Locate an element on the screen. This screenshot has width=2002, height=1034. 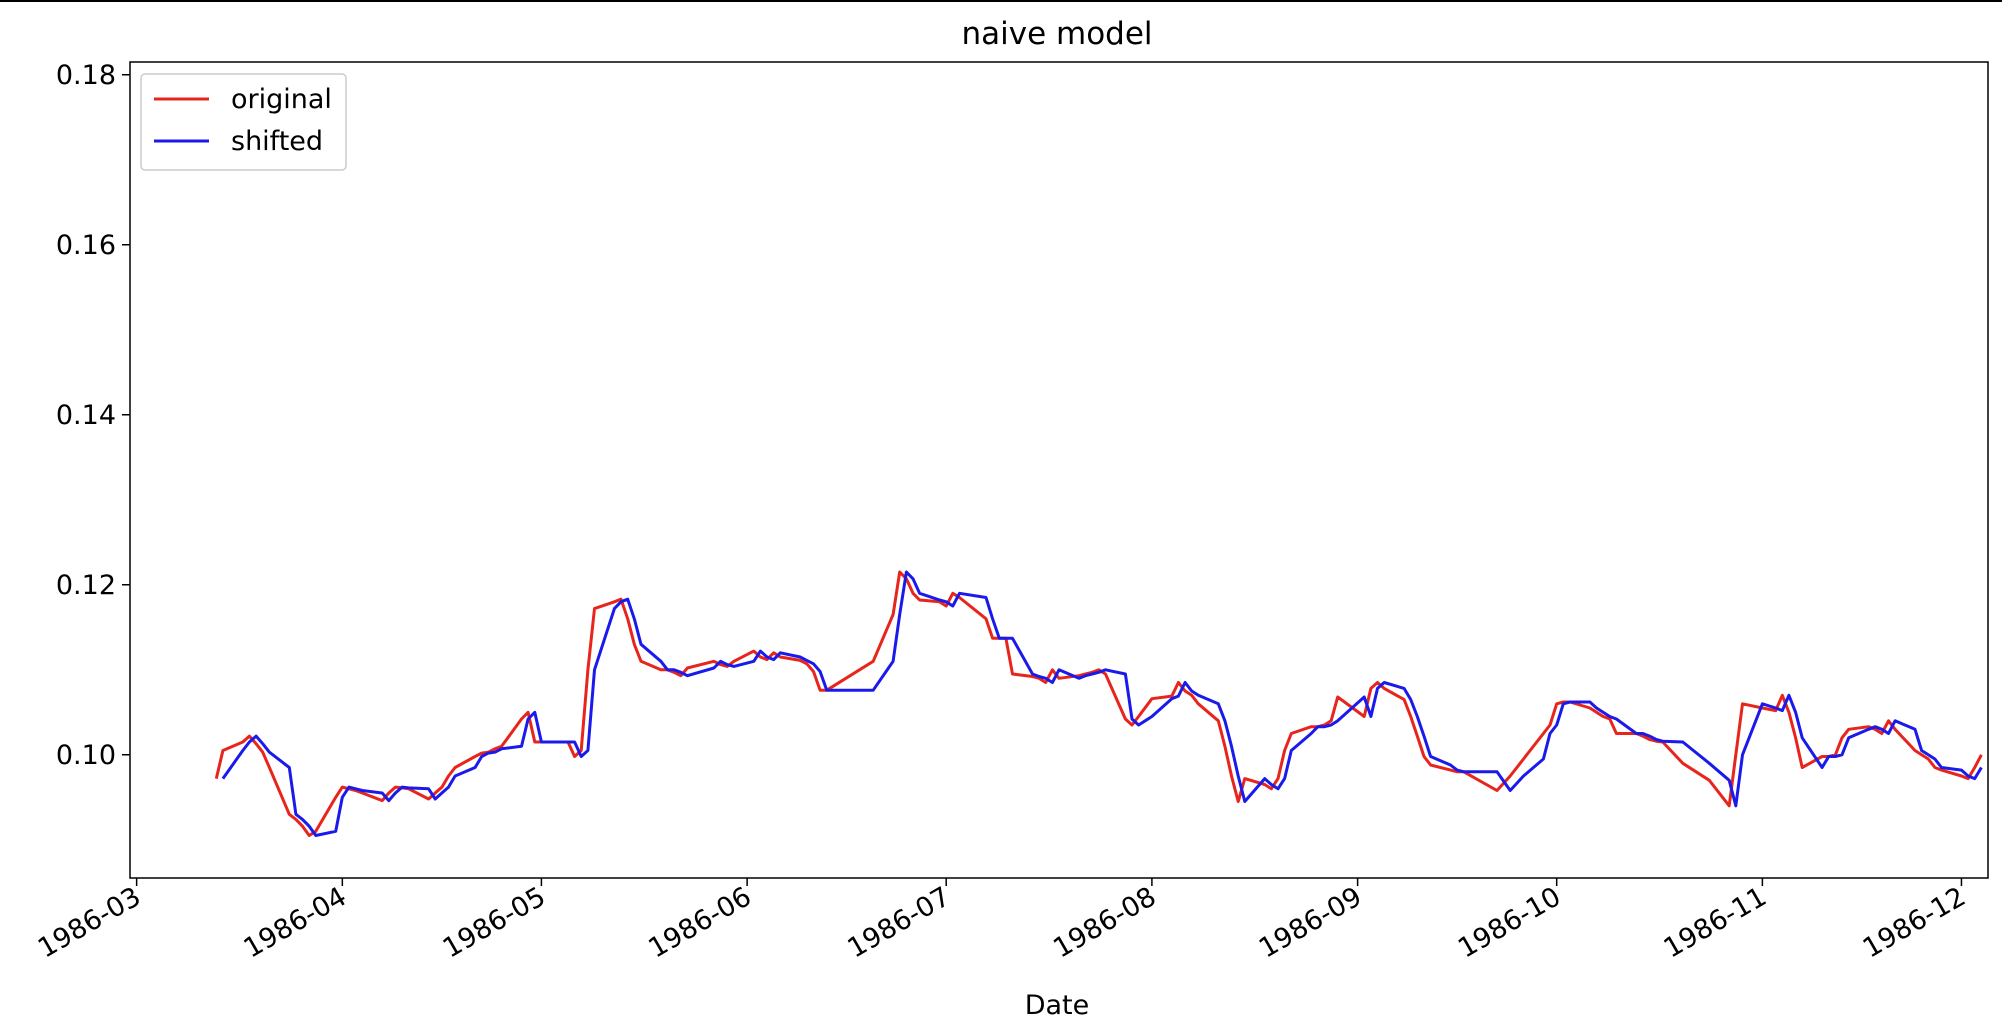
y-tick-label: 0.14 is located at coordinates (86, 415).